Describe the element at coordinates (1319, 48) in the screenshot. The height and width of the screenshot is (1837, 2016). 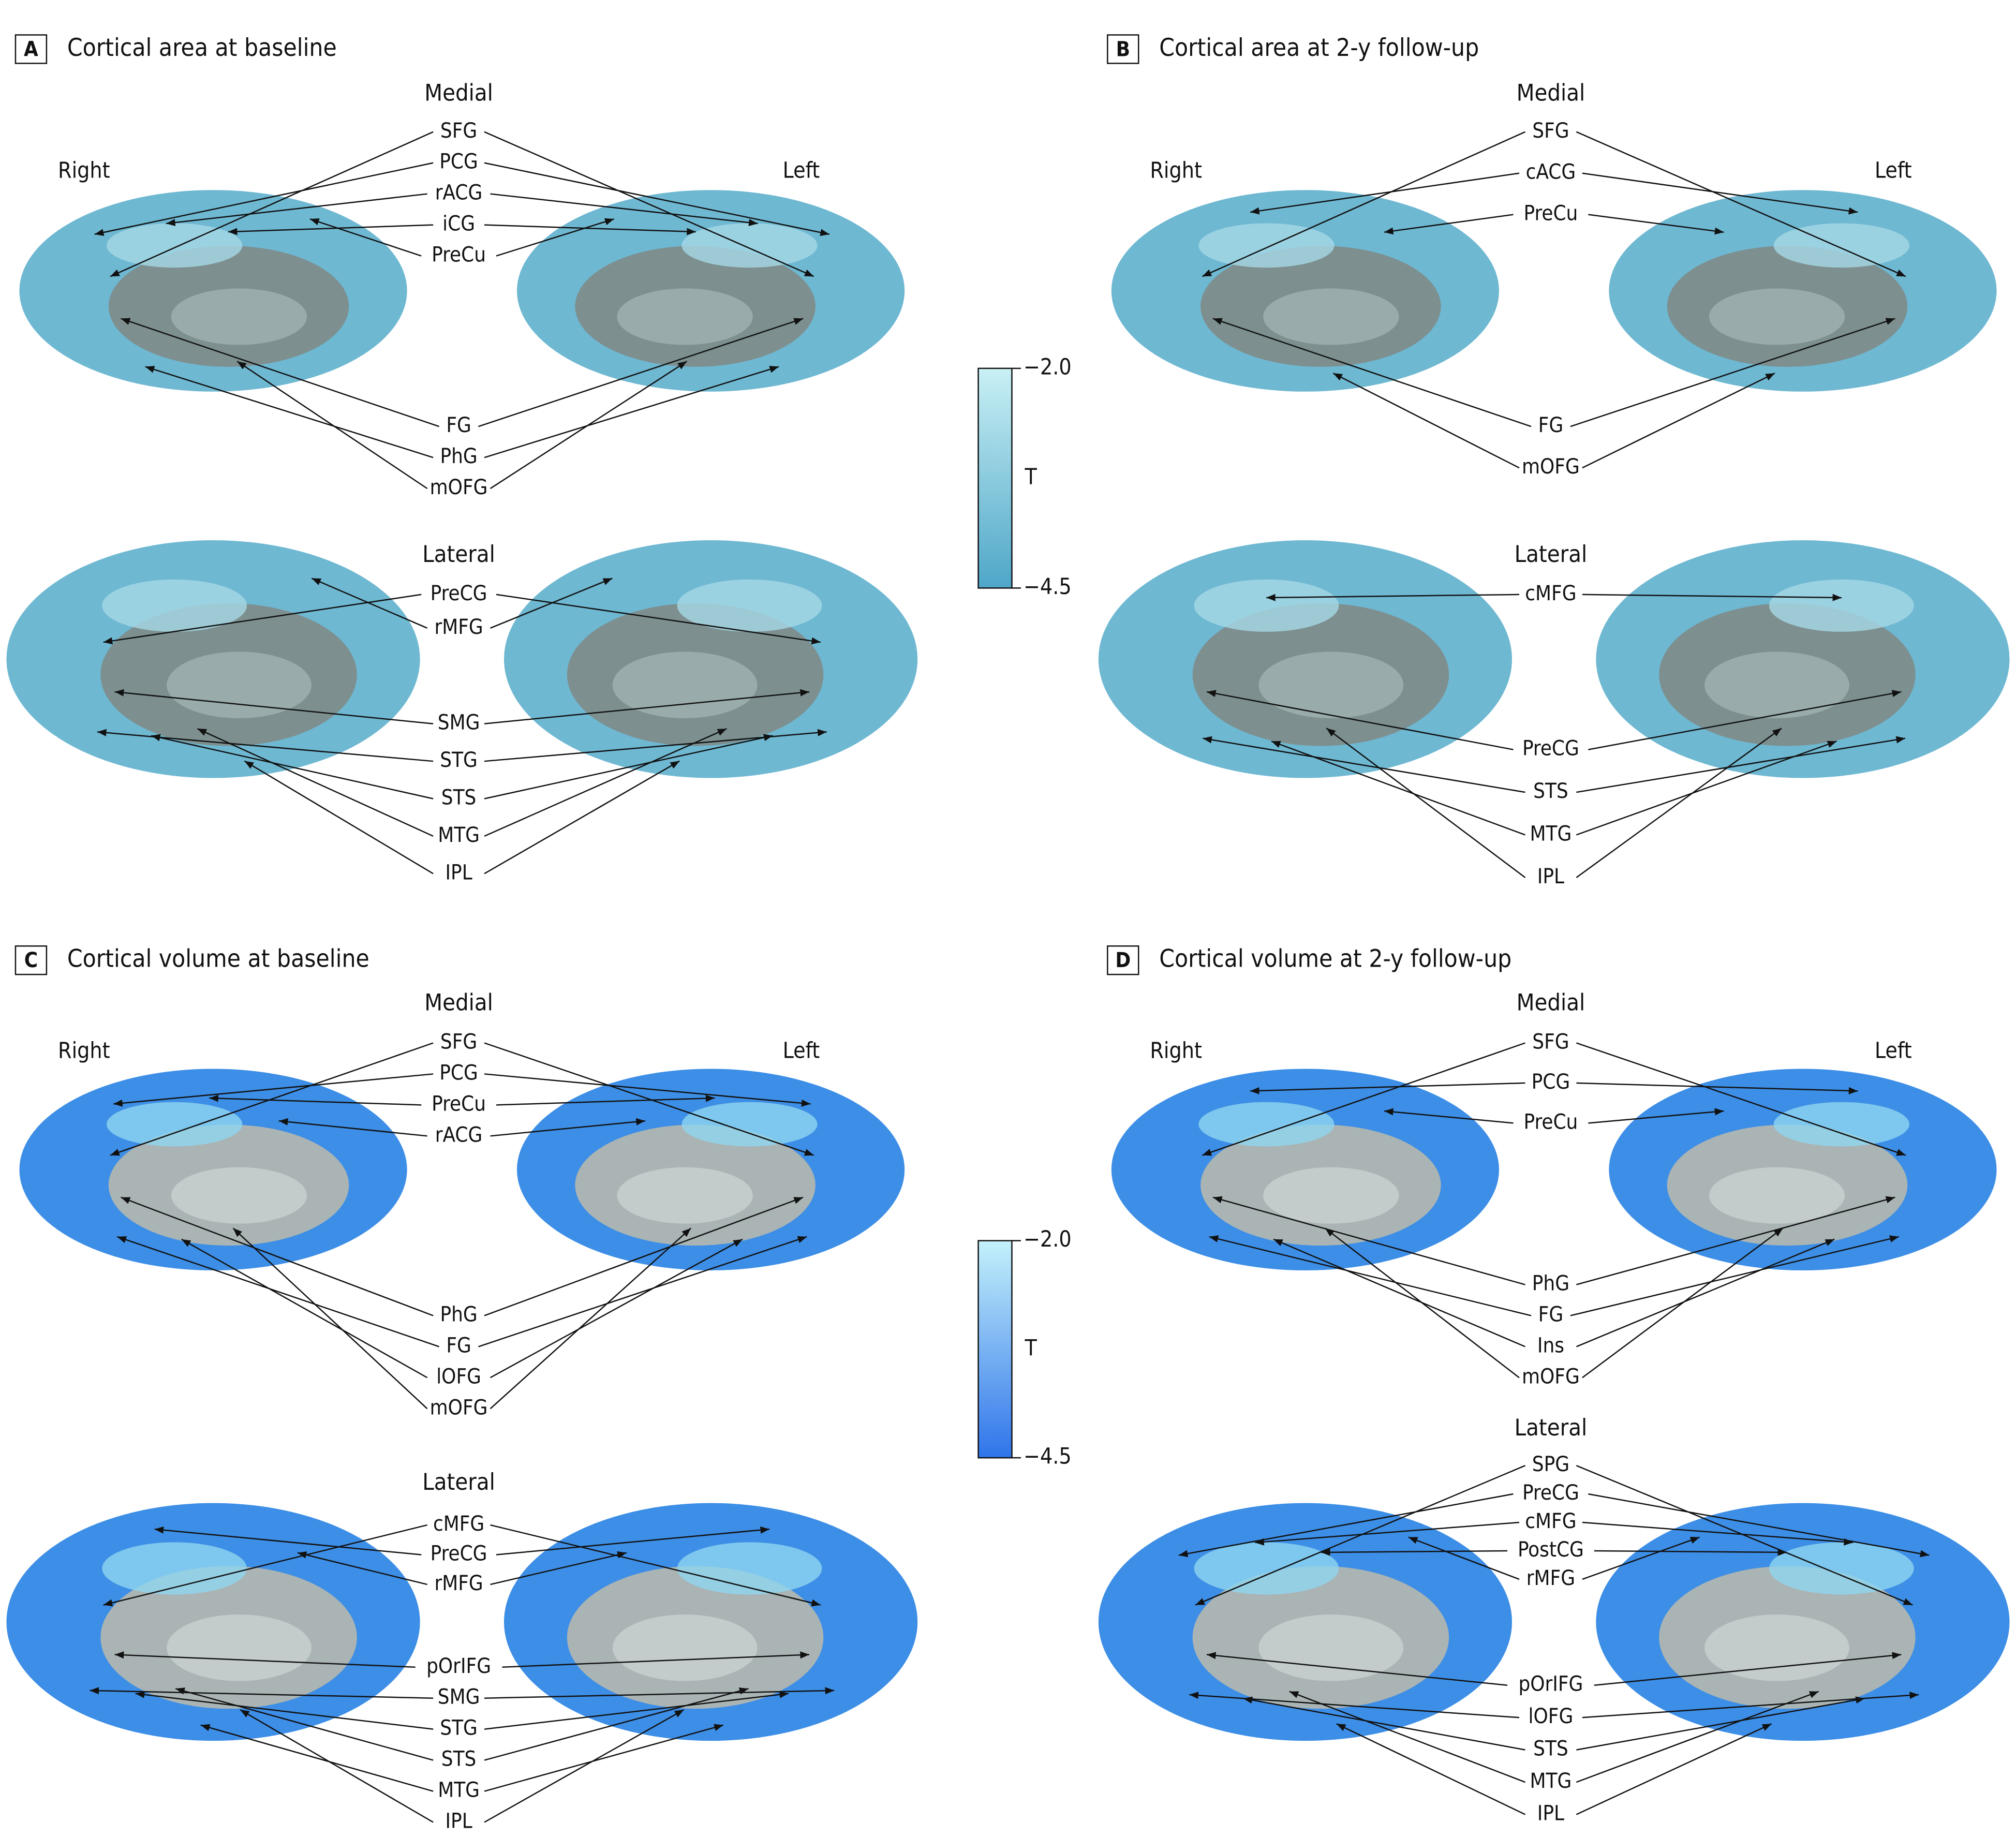
I see `panel-title: Cortical area at 2-y follow-up` at that location.